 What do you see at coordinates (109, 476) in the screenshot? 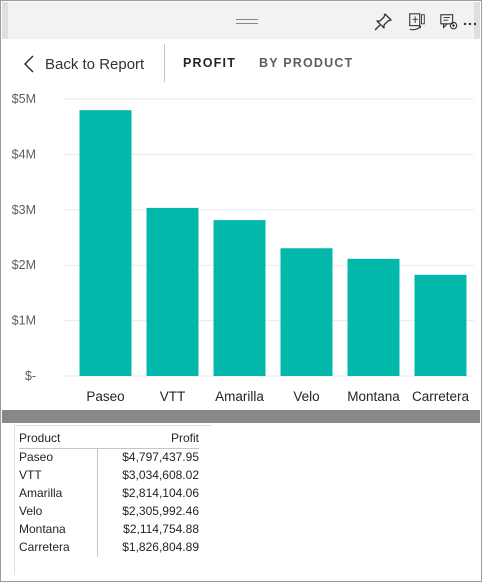
I see `table-row: VTT $3,034,608.02` at bounding box center [109, 476].